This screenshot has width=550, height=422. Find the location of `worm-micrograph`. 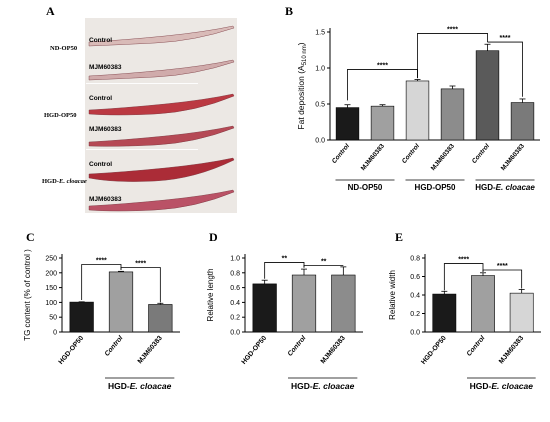

worm-micrograph is located at coordinates (161, 115).